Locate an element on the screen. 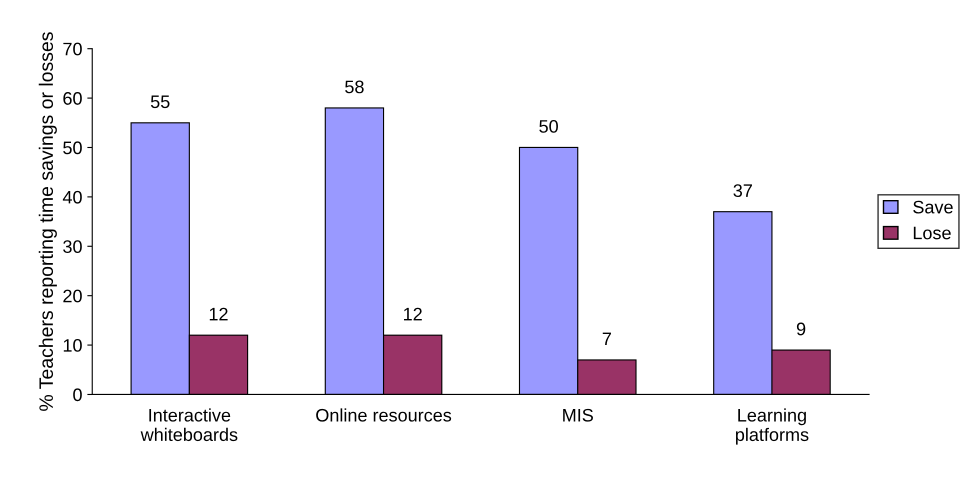 The width and height of the screenshot is (971, 487). y-tick-label: 30 is located at coordinates (72, 247).